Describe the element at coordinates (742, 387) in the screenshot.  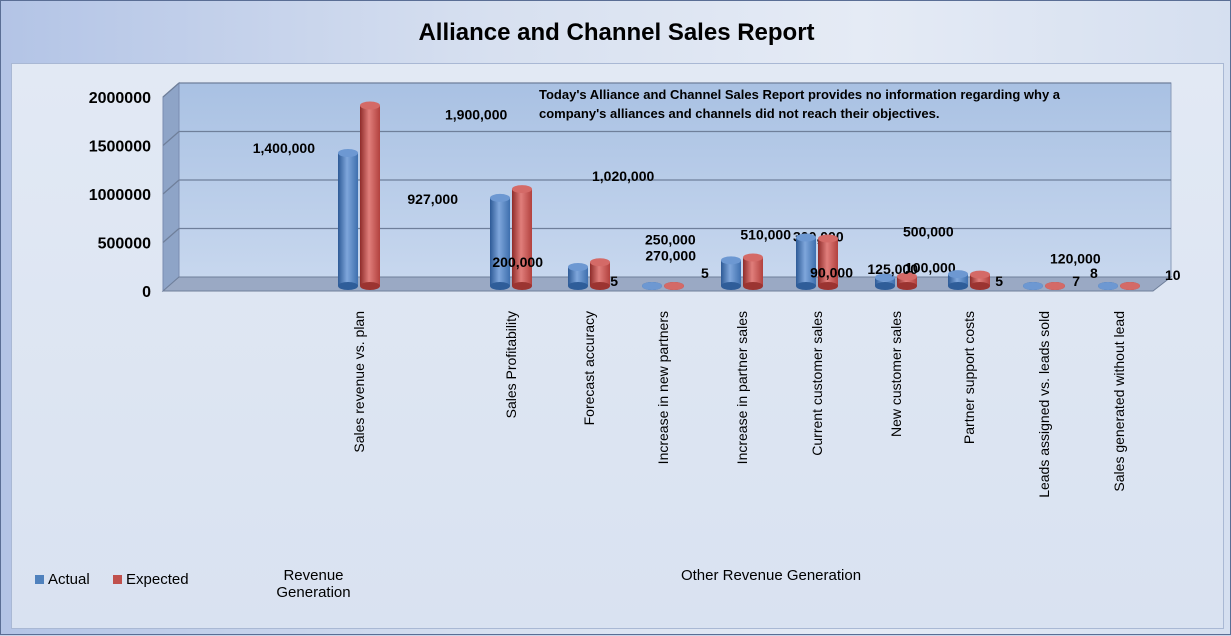
I see `category-label-increase-in-partner-sales: Increase in partner sales` at that location.